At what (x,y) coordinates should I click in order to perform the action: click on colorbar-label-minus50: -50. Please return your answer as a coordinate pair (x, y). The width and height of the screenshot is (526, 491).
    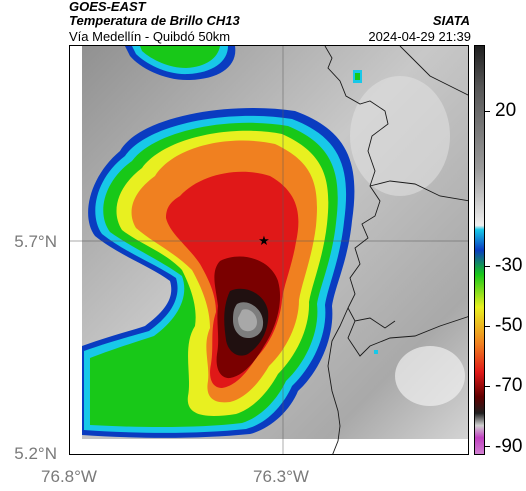
    Looking at the image, I should click on (509, 325).